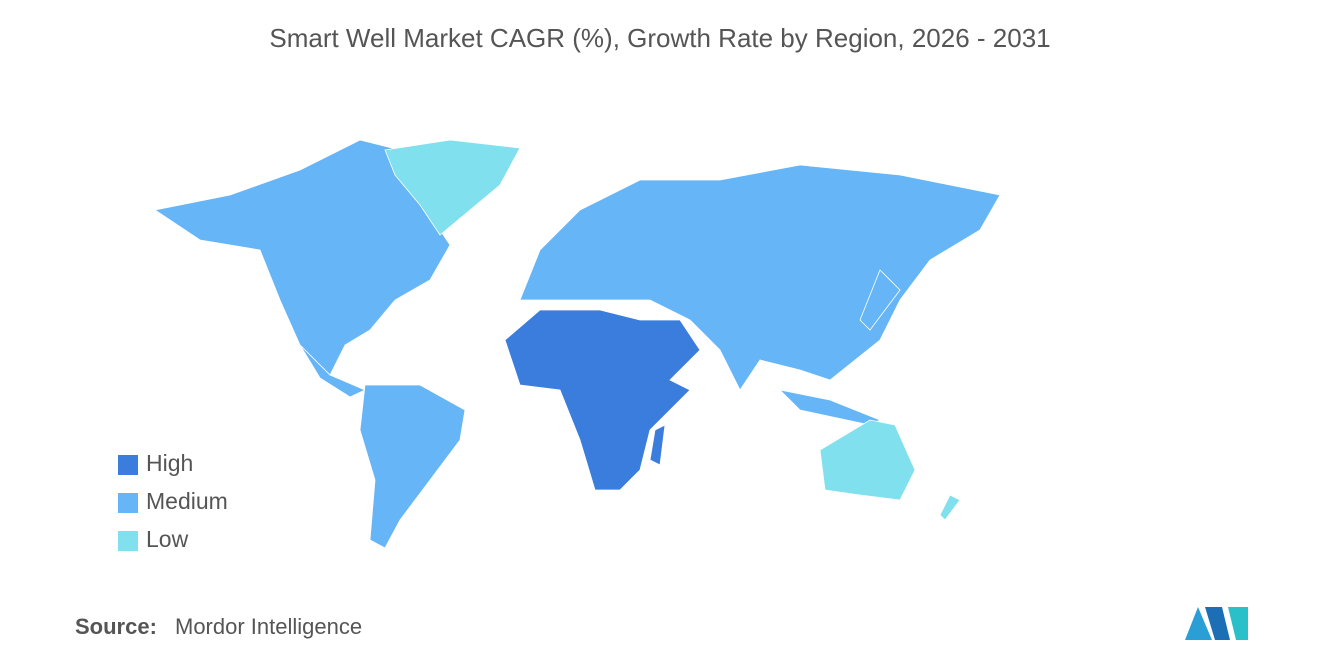 This screenshot has height=665, width=1320. I want to click on africa-middle-east, so click(602, 400).